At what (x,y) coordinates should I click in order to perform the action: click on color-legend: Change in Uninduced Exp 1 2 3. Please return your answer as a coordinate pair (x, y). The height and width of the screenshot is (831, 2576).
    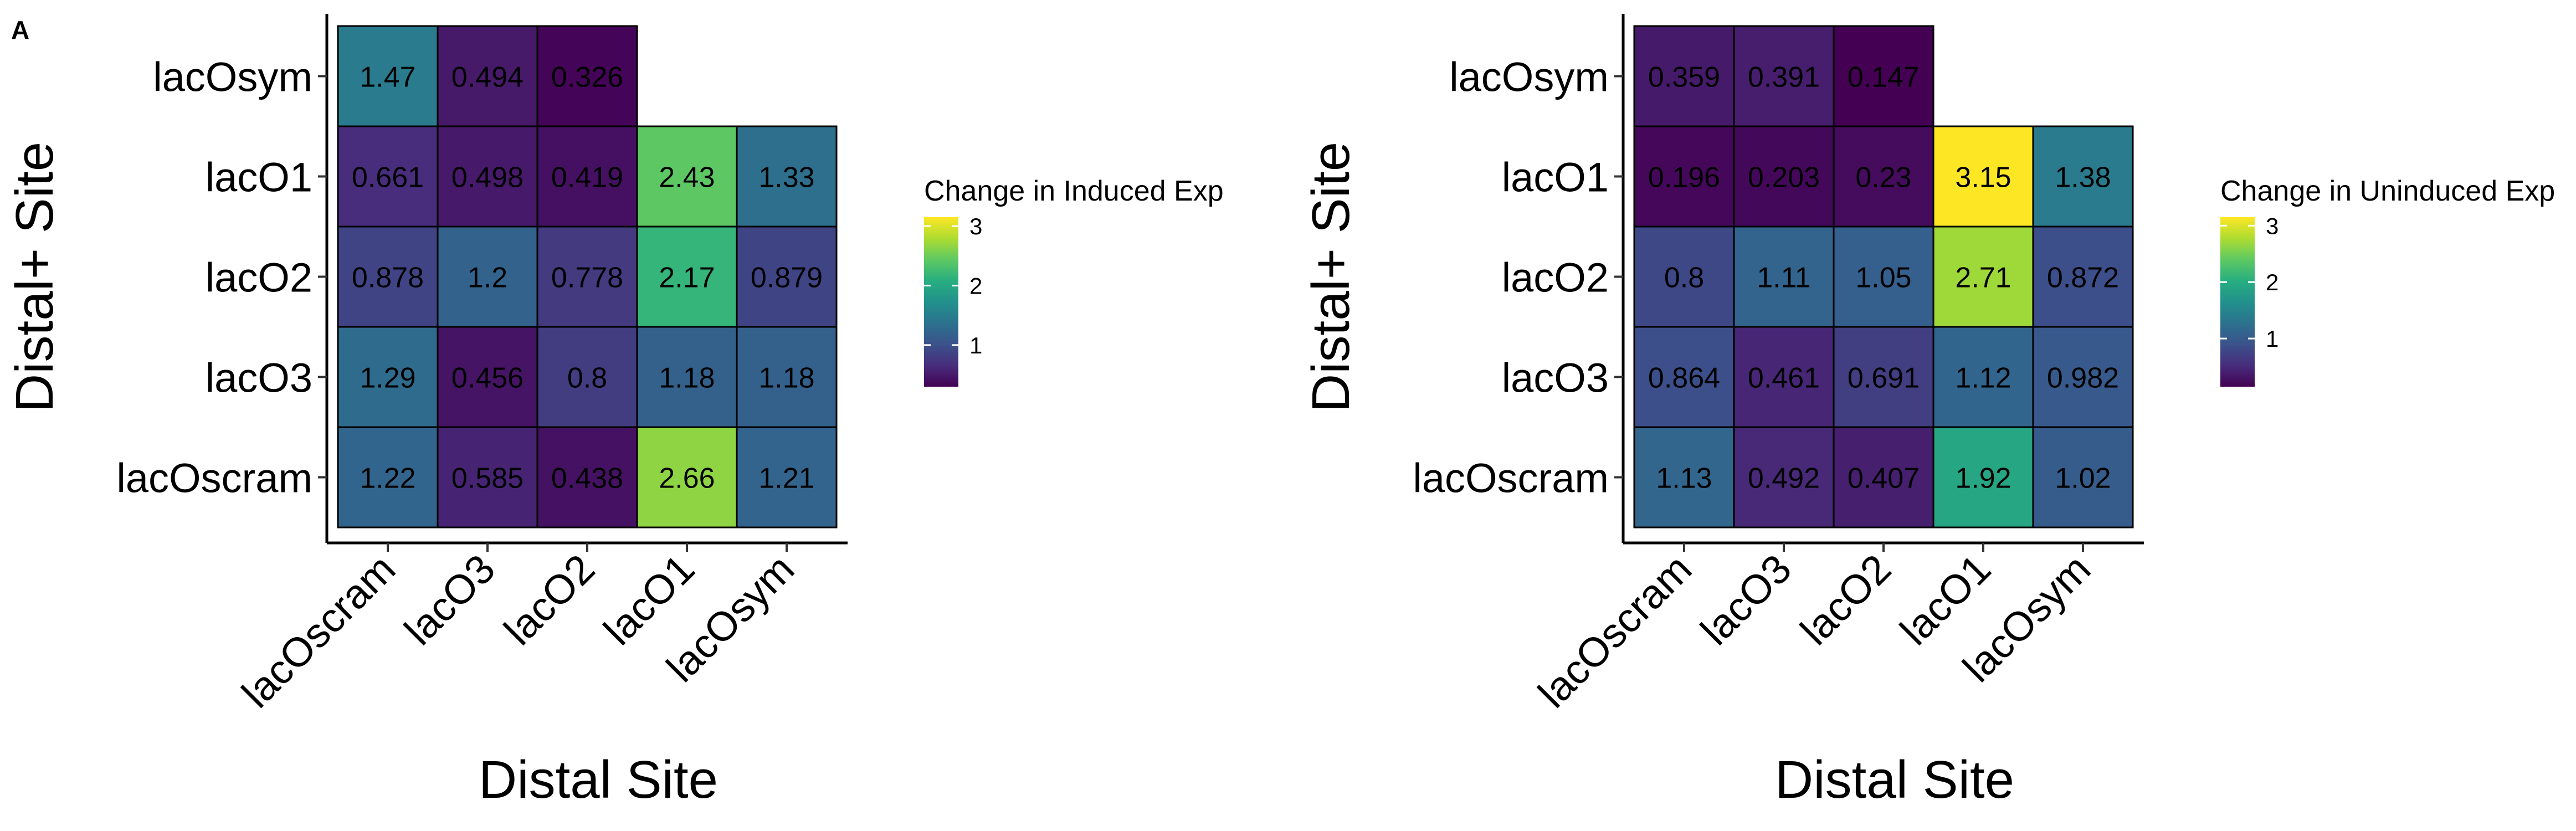
    Looking at the image, I should click on (2387, 281).